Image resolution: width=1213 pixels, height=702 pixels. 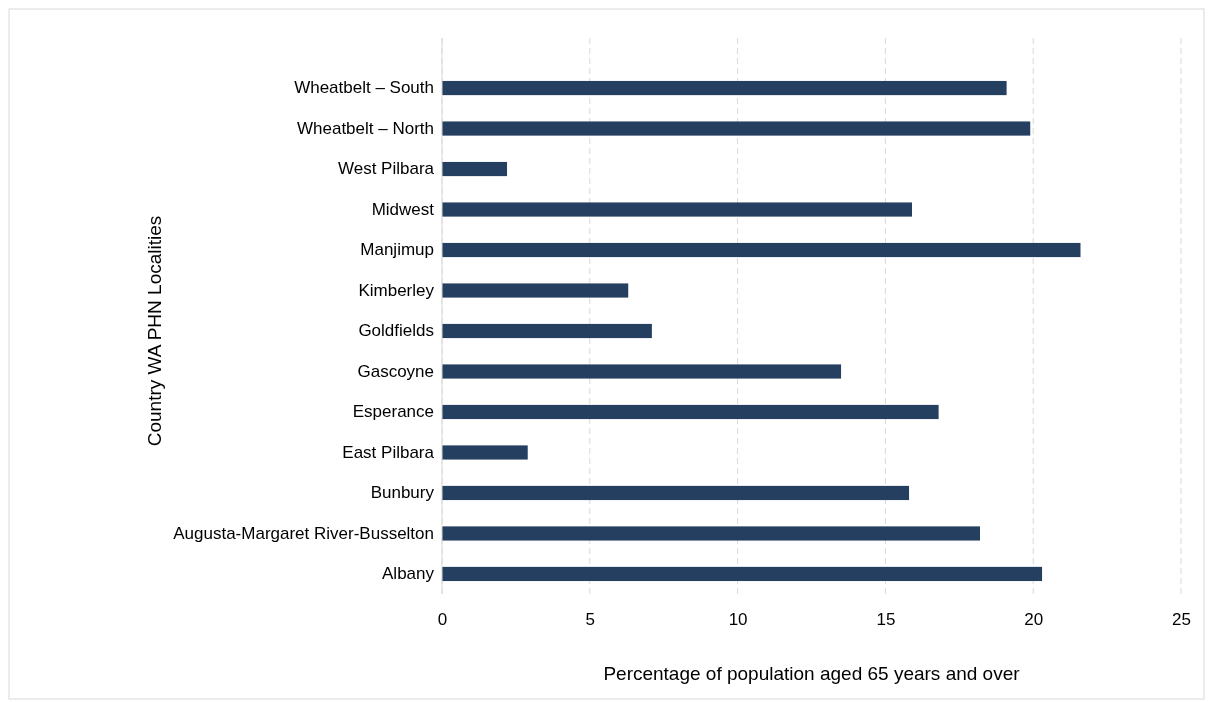 What do you see at coordinates (442, 620) in the screenshot?
I see `x-tick-label: 0` at bounding box center [442, 620].